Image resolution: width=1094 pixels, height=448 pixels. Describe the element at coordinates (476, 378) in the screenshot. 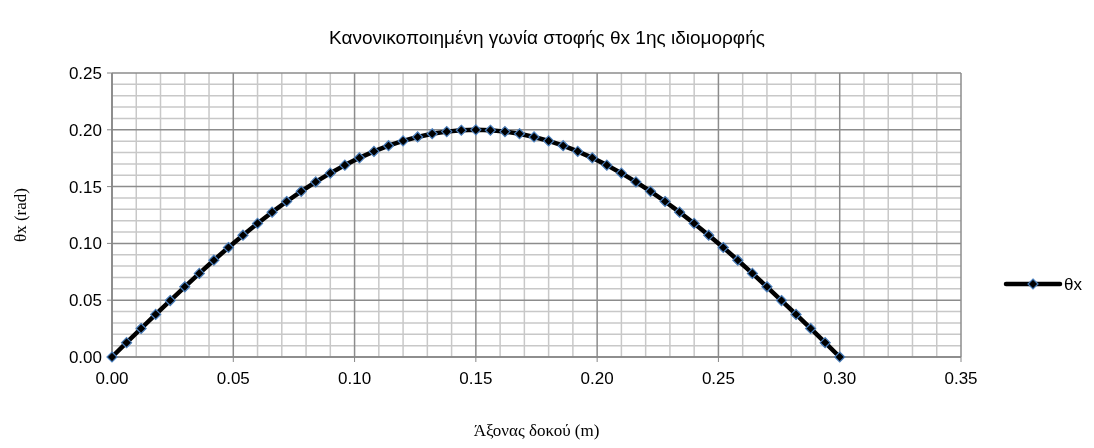

I see `x-tick-label: 0.15` at that location.